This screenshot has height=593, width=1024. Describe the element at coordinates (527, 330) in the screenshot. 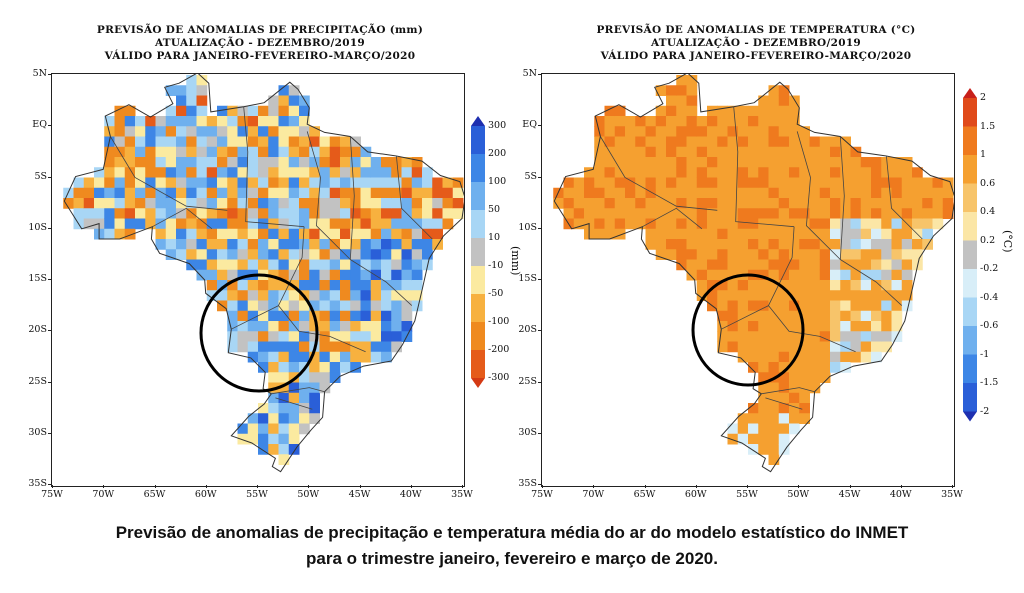

I see `lat-tick-label: 20S` at that location.